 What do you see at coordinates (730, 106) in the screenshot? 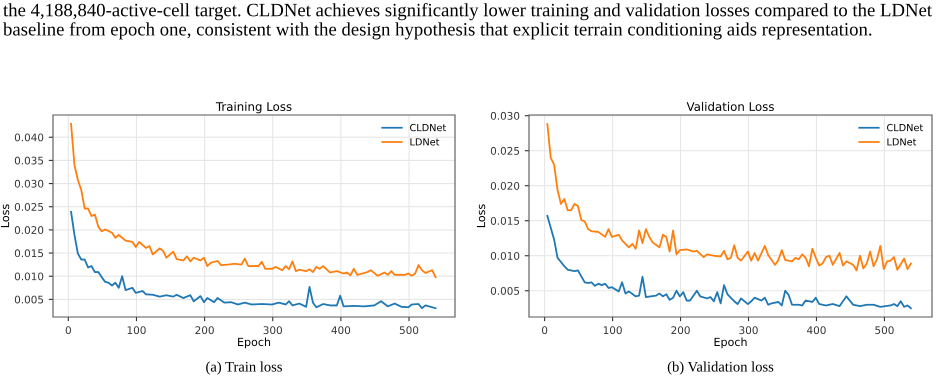
I see `chart-title: Validation Loss` at bounding box center [730, 106].